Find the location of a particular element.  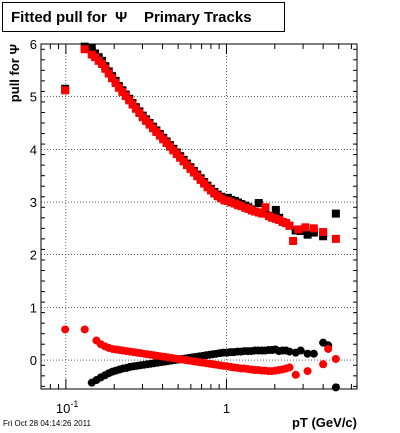

y-axis-title: pull for Ψ is located at coordinates (14, 73).